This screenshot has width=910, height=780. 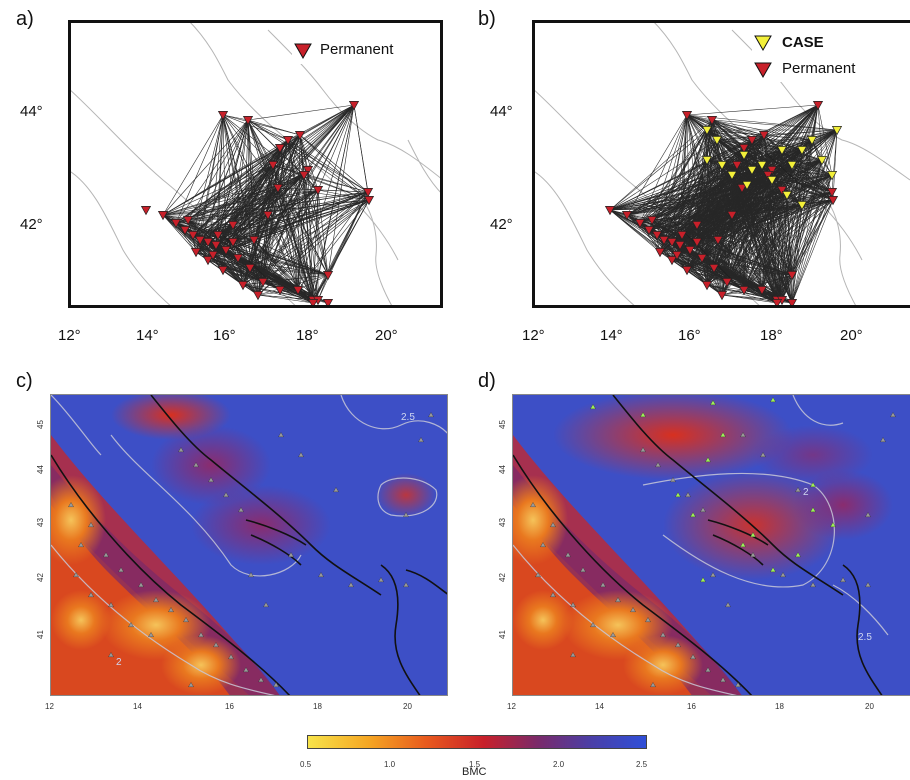 I want to click on links-a, so click(x=266, y=204).